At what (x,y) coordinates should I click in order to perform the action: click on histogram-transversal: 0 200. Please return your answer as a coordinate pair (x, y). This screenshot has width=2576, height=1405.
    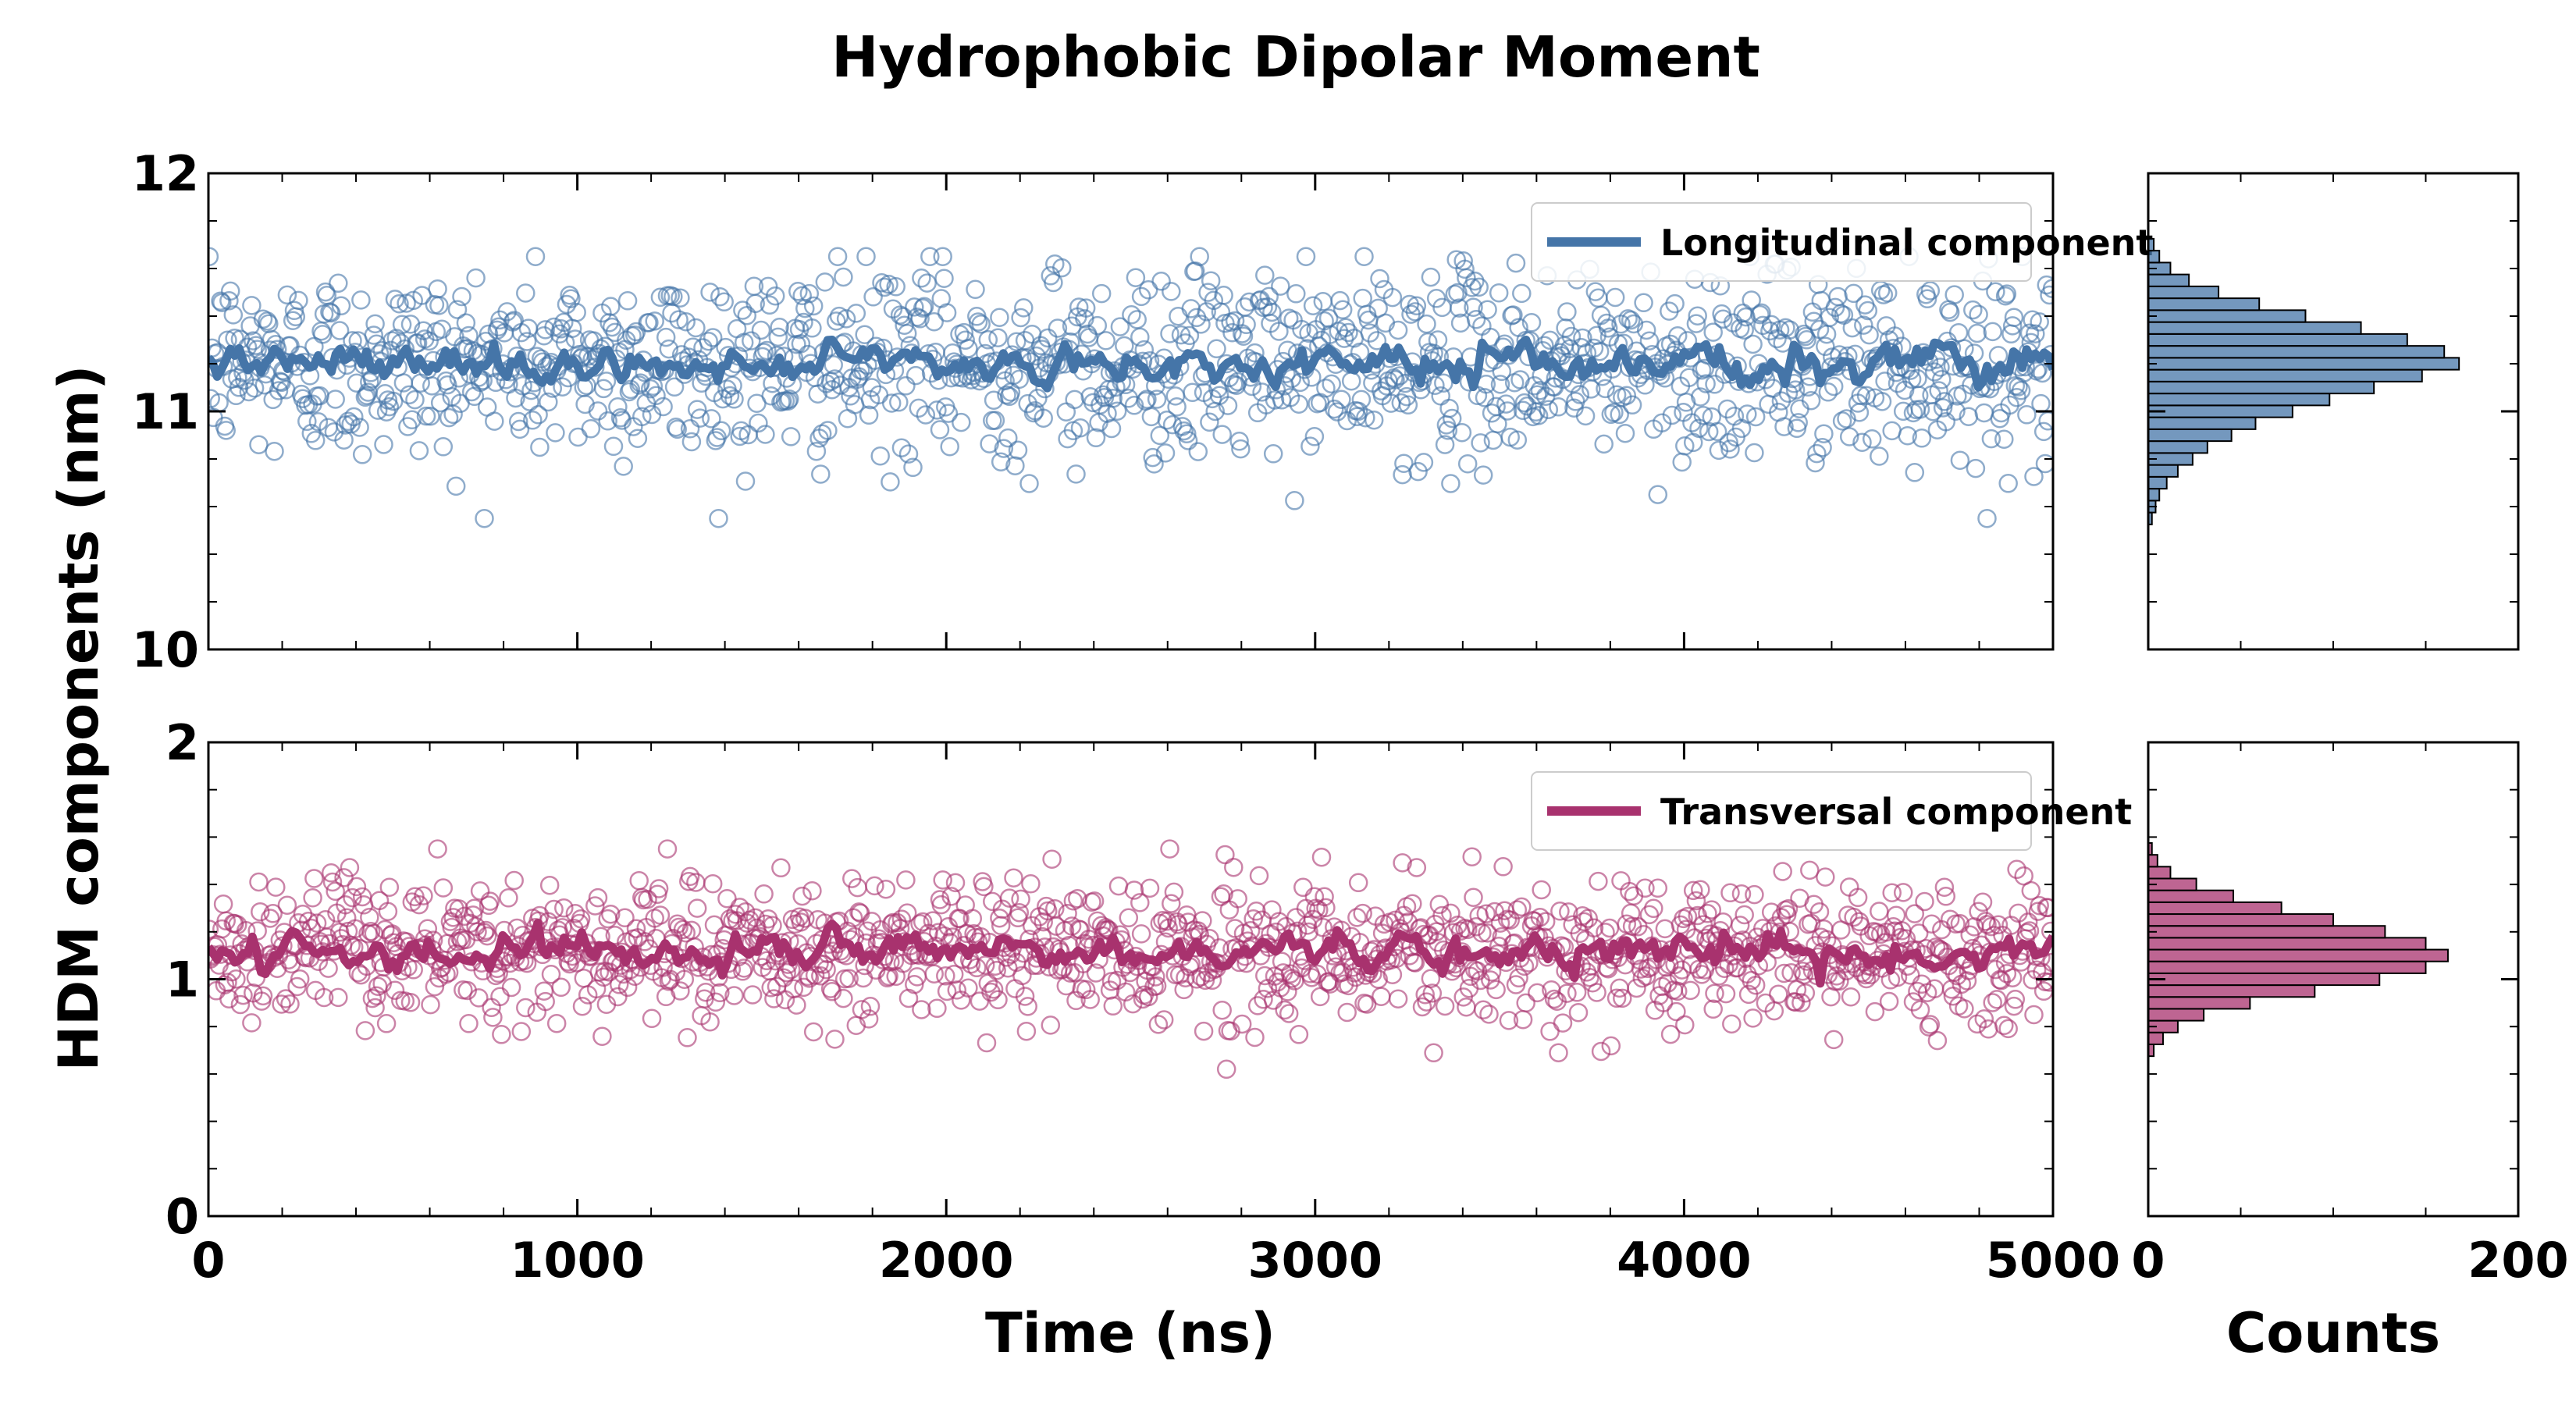
    Looking at the image, I should click on (2350, 1015).